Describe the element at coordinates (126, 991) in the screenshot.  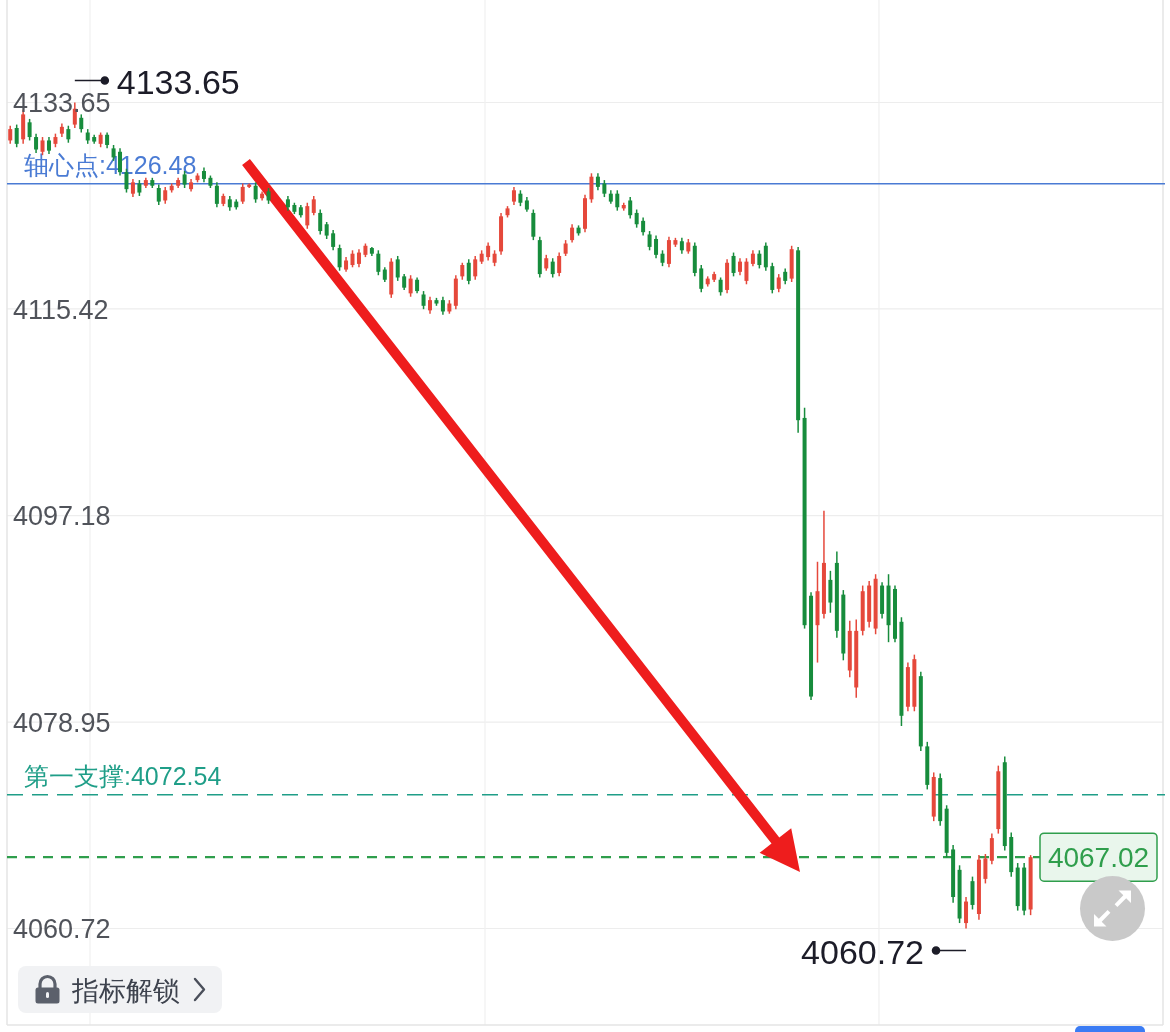
I see `button-label: 指标解锁` at that location.